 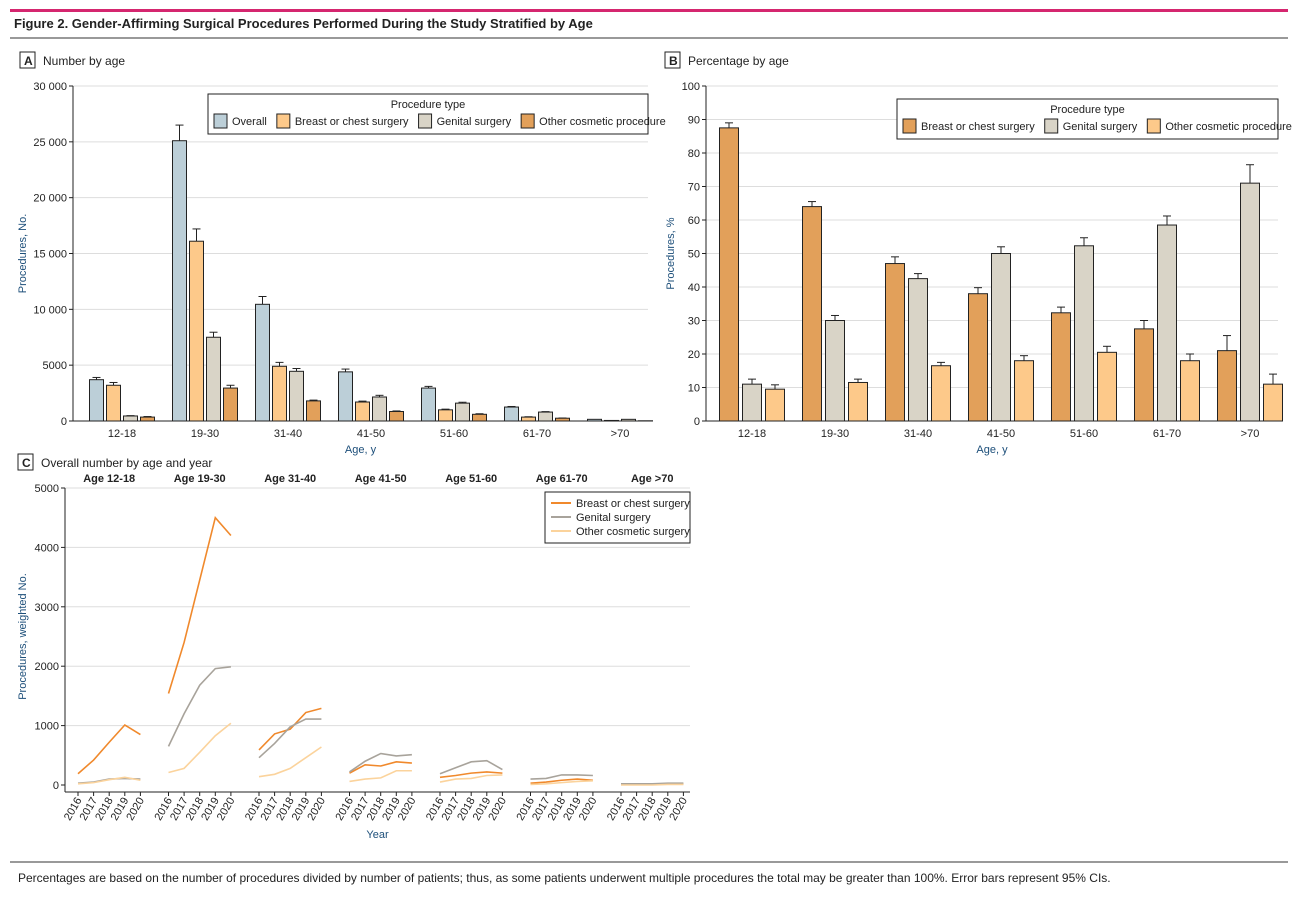 I want to click on x-tick-label: 51-60, so click(x=454, y=434).